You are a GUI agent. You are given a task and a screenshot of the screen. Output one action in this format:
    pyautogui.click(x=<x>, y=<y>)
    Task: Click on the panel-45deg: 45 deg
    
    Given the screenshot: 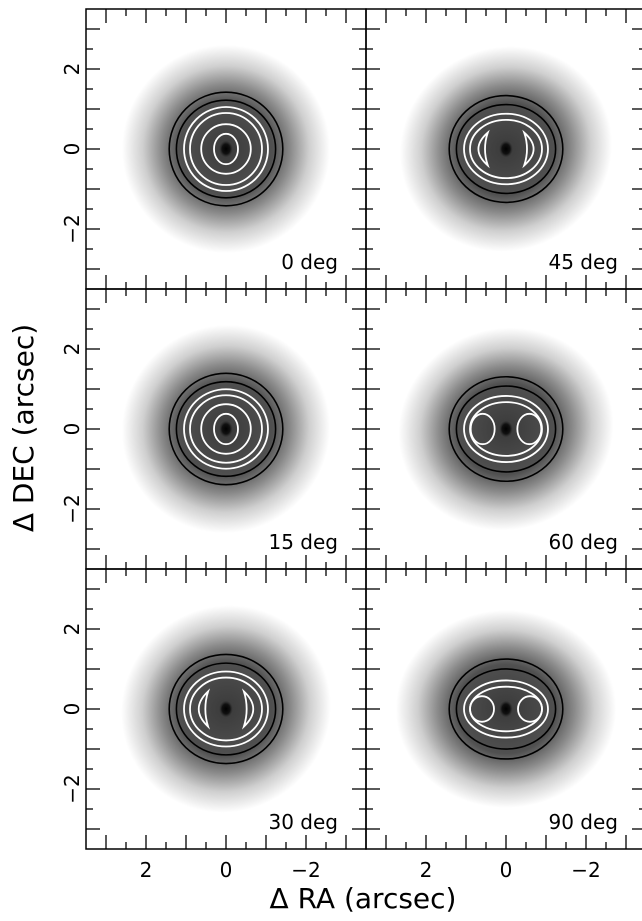 What is the action you would take?
    pyautogui.click(x=503, y=149)
    